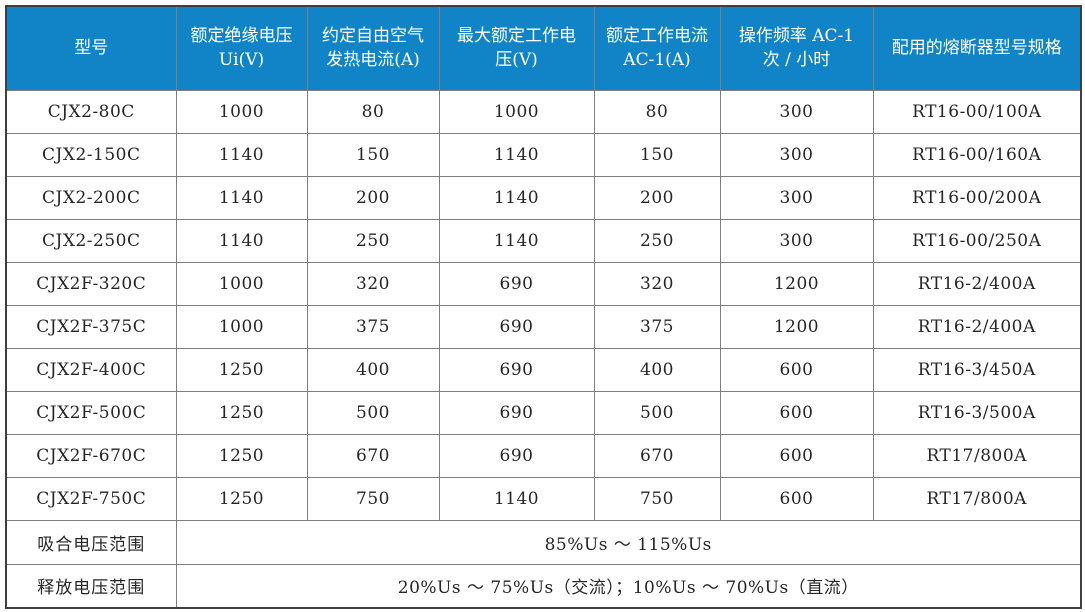 The image size is (1085, 612). Describe the element at coordinates (91, 197) in the screenshot. I see `table-cell: CJX2-200C` at that location.